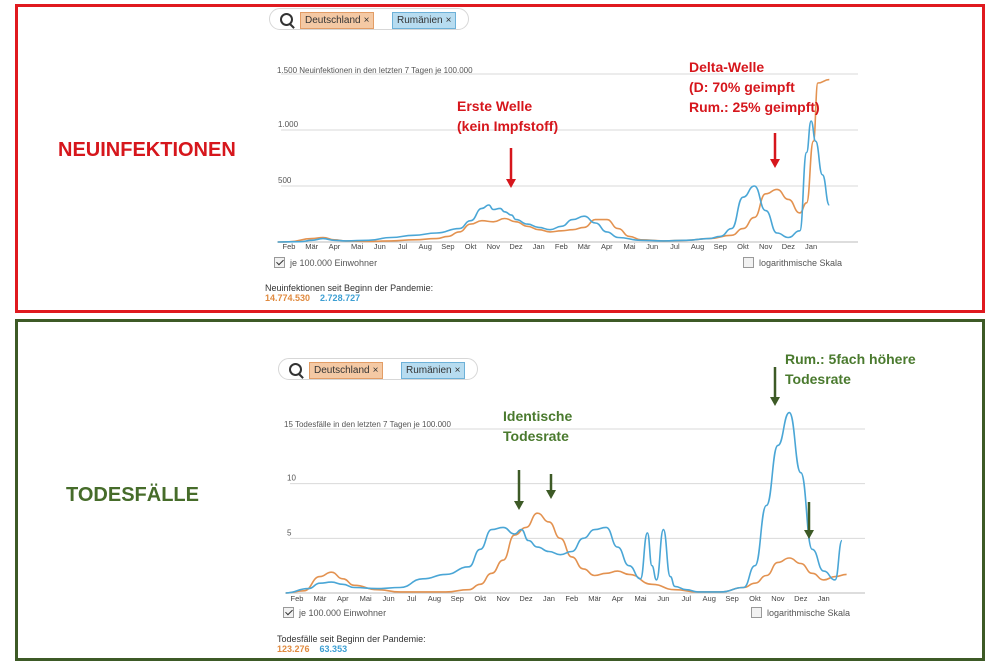  Describe the element at coordinates (554, 181) in the screenshot. I see `series-line-rumaenien` at that location.